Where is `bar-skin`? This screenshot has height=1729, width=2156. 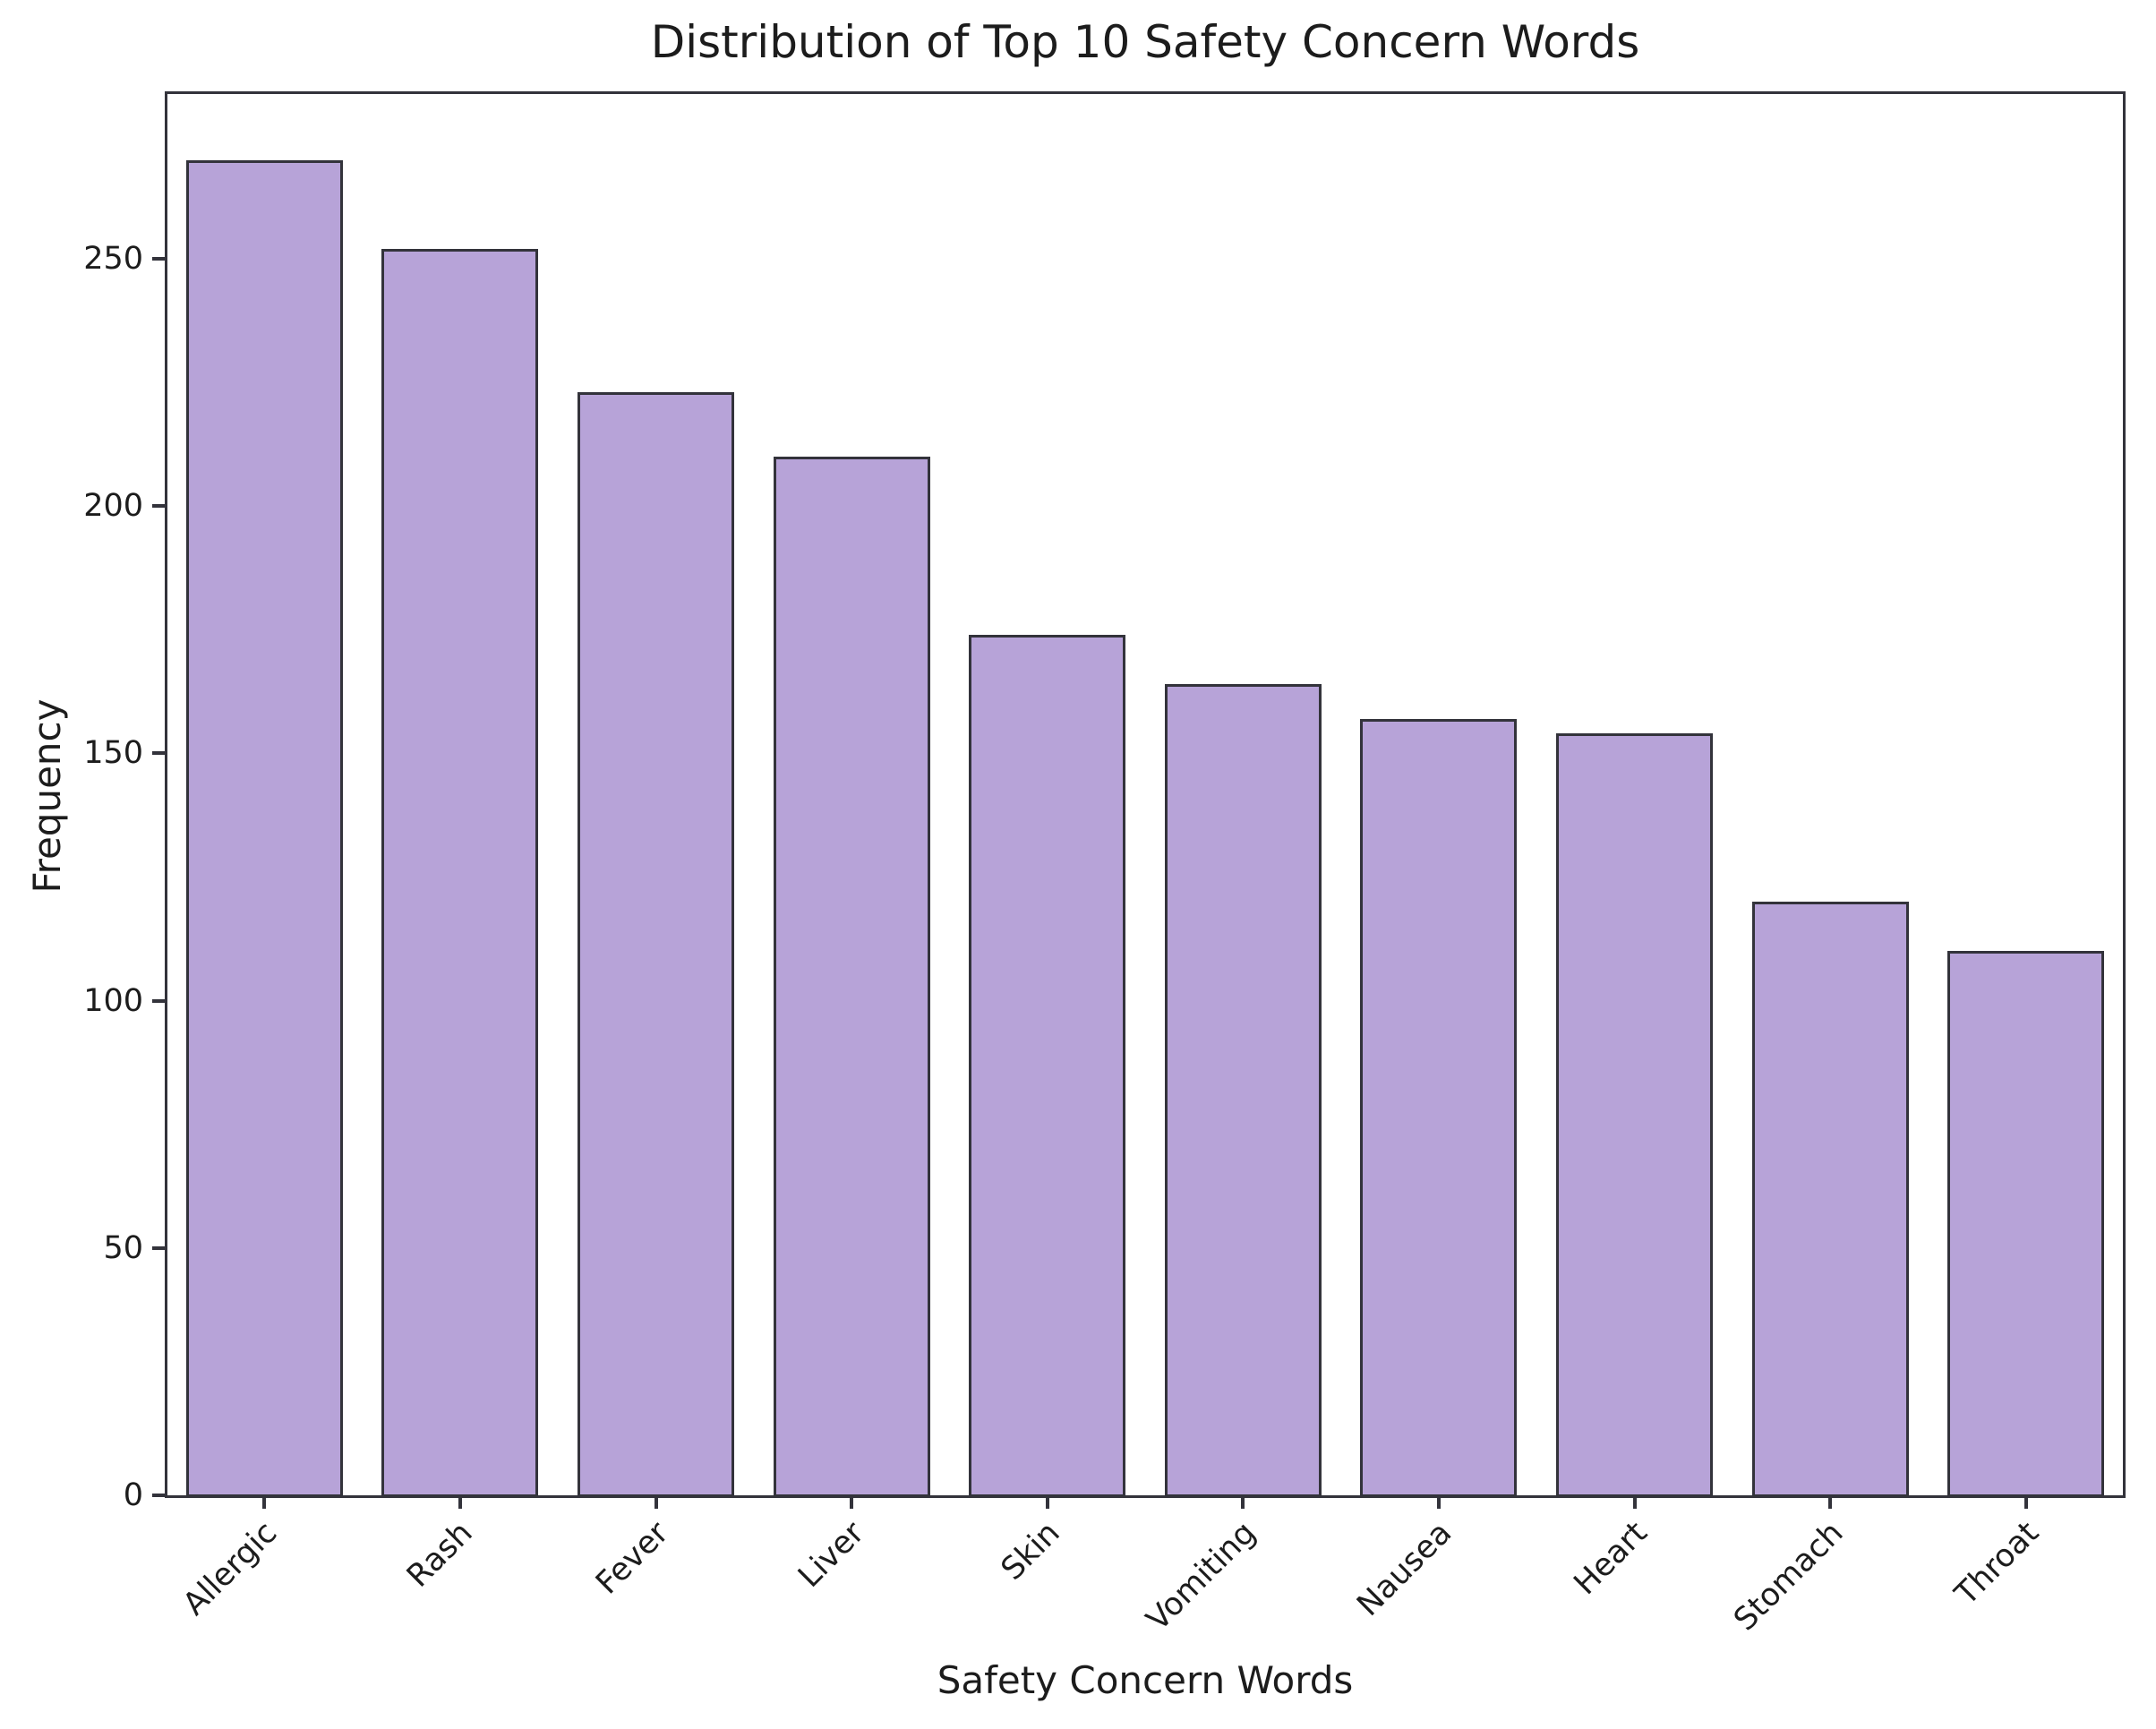
bar-skin is located at coordinates (1047, 1065).